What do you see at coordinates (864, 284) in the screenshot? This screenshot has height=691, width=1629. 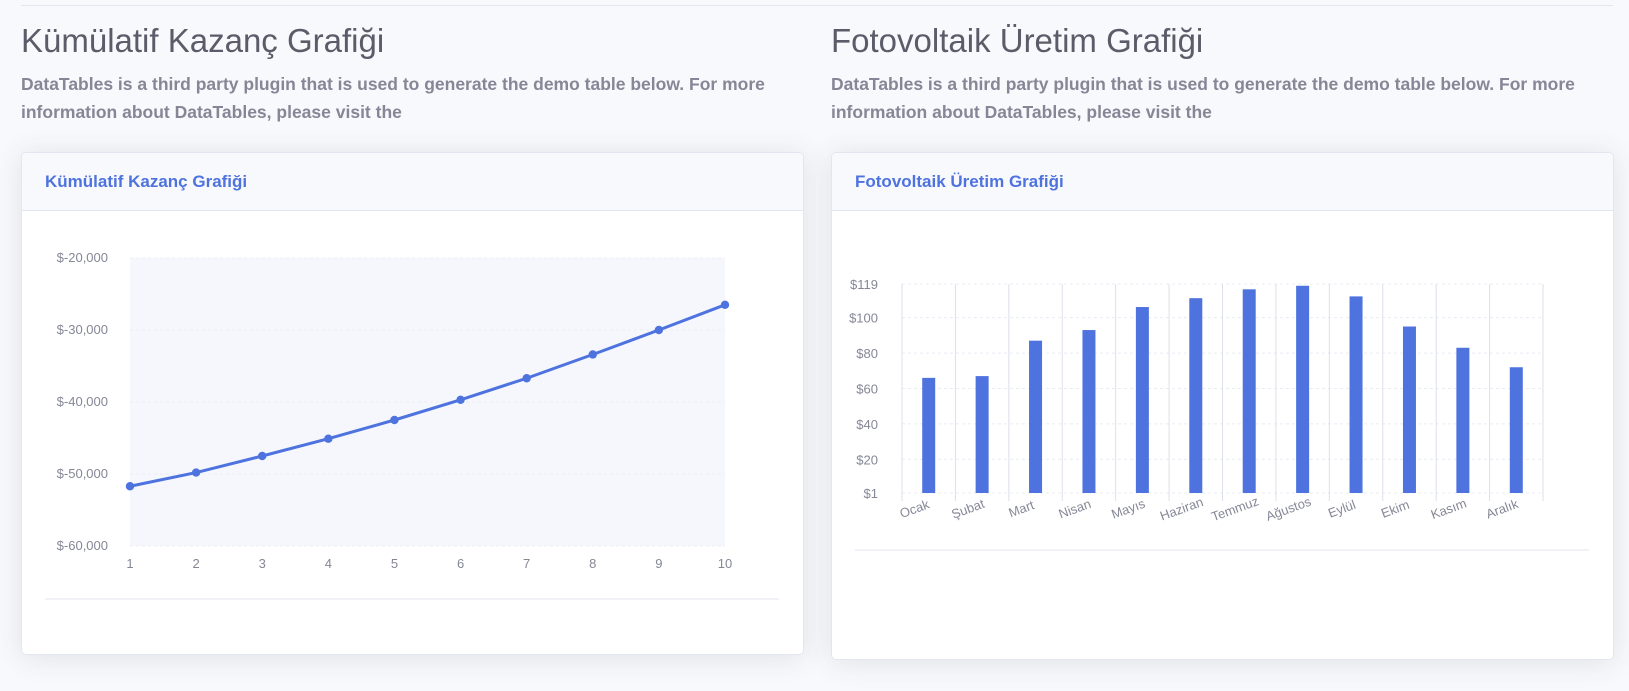 I see `y-tick-label: $119` at bounding box center [864, 284].